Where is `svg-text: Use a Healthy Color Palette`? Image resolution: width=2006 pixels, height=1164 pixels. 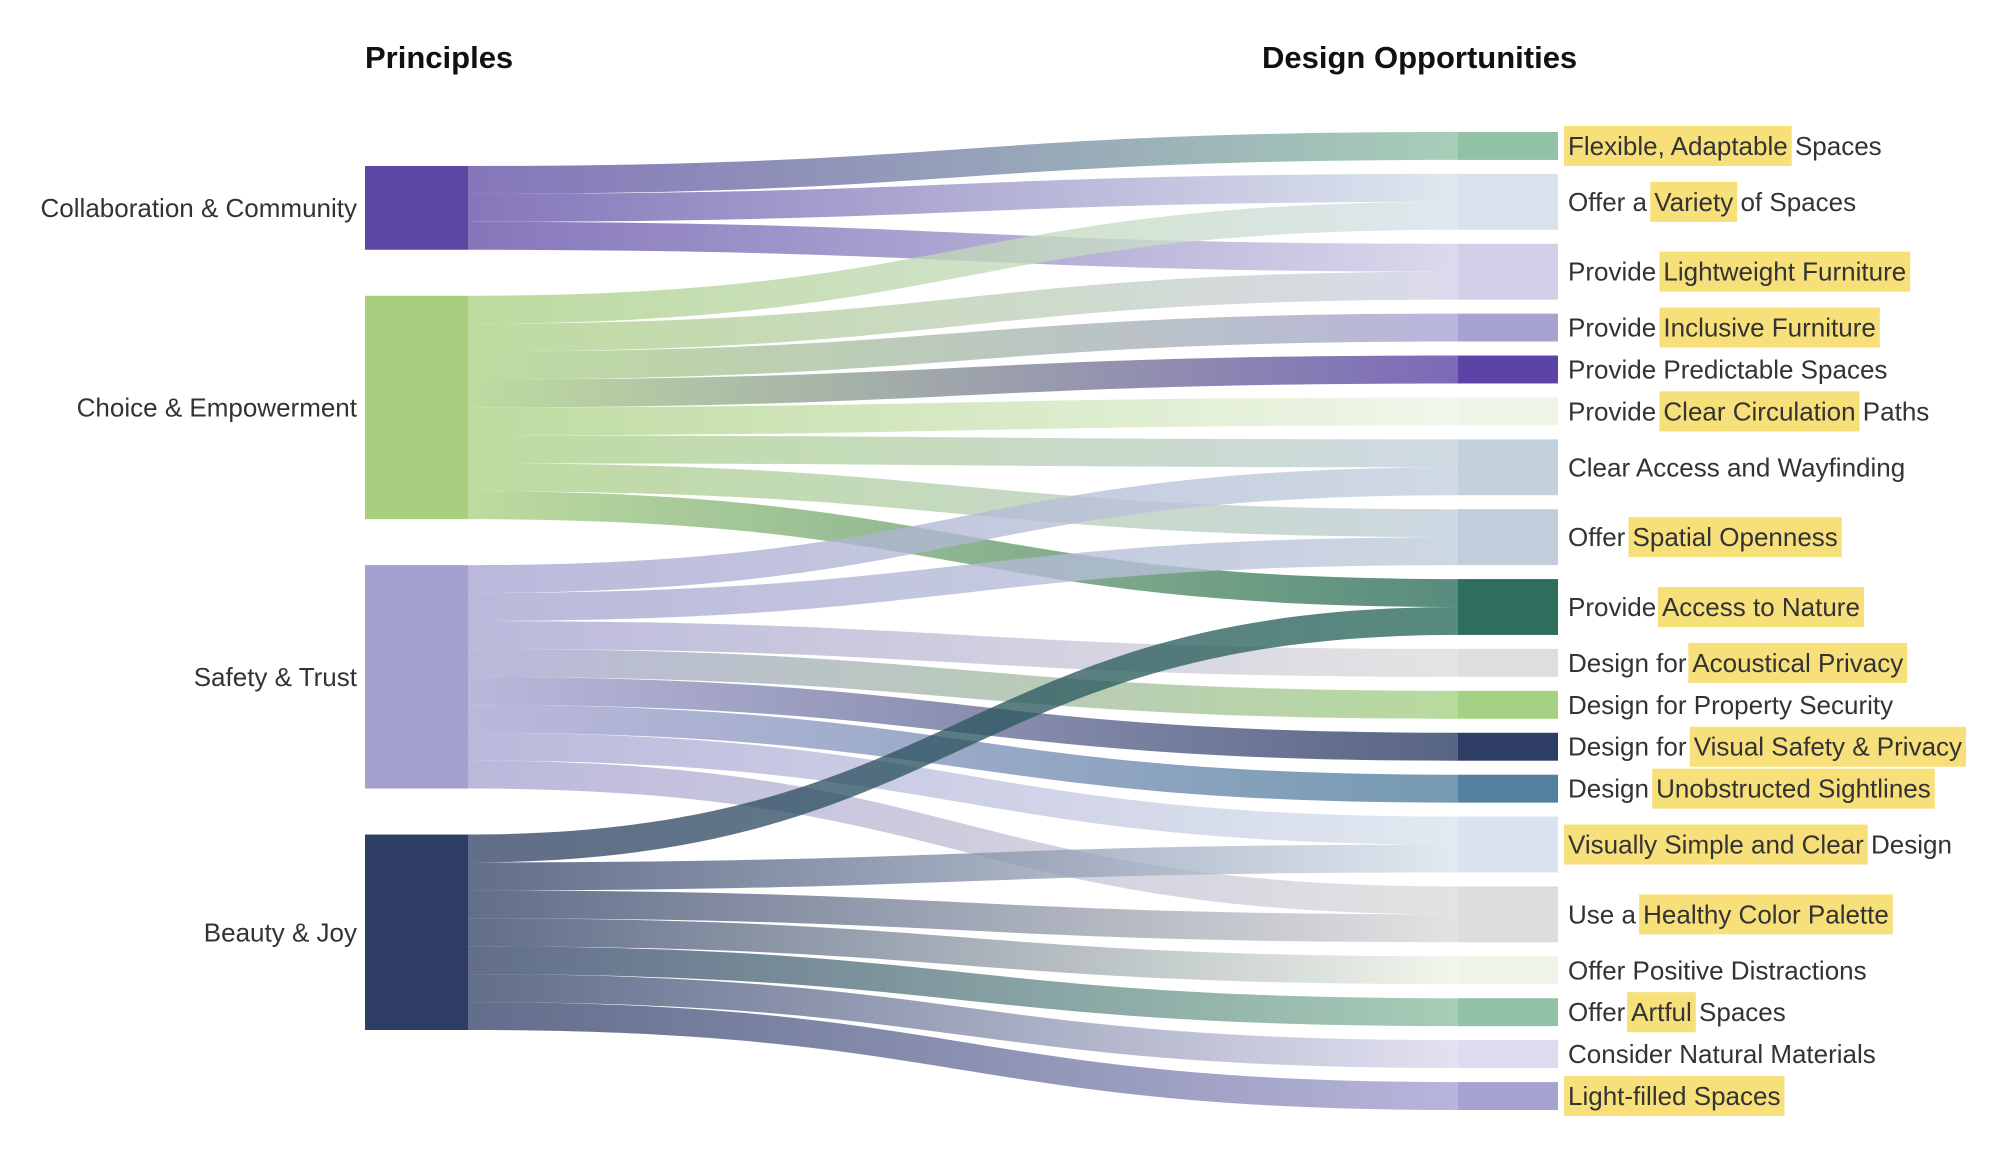
svg-text: Use a Healthy Color Palette is located at coordinates (1728, 914).